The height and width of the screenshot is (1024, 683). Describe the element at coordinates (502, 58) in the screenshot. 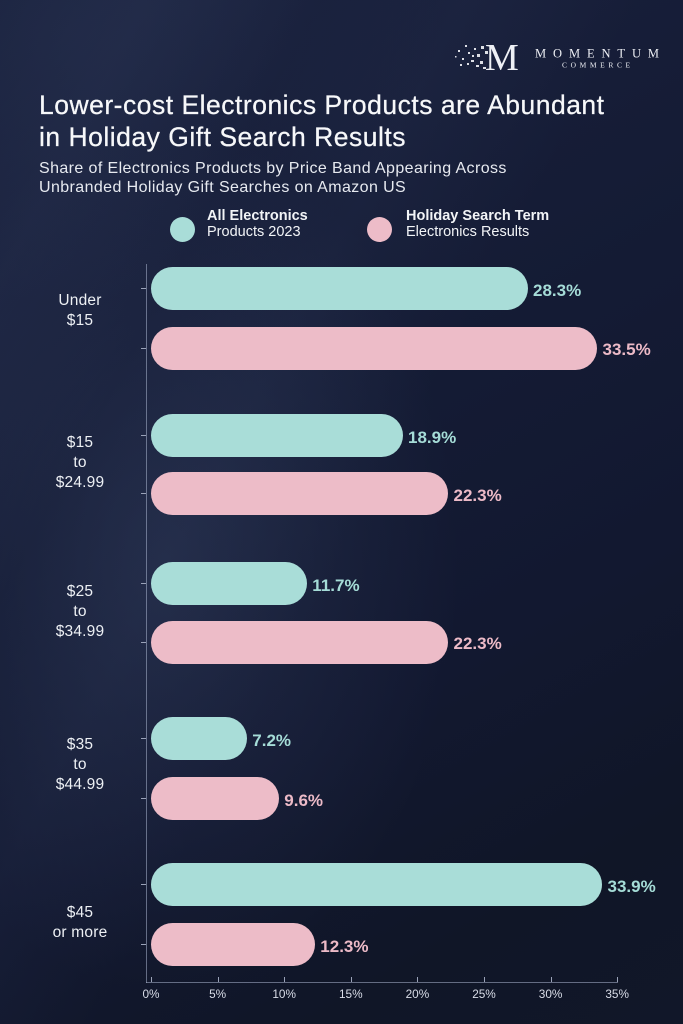

I see `svg-text: M` at that location.